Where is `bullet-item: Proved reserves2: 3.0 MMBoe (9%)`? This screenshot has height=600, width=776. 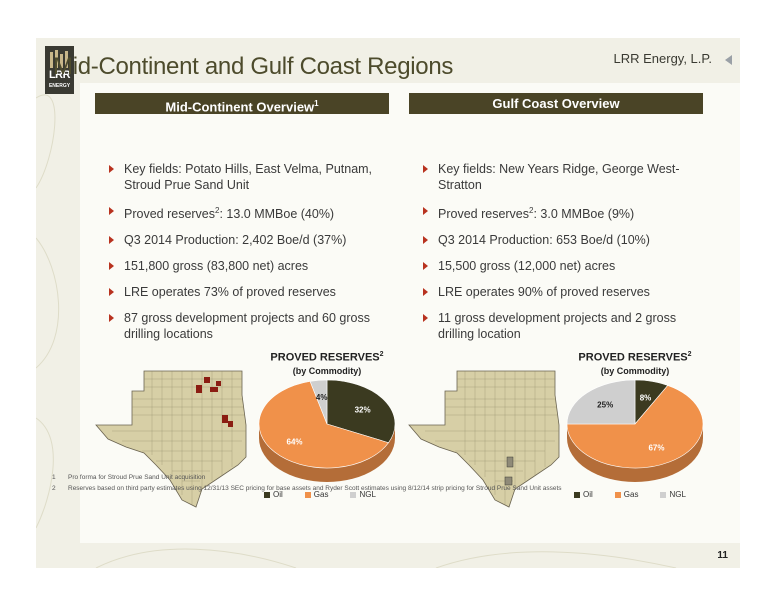 bullet-item: Proved reserves2: 3.0 MMBoe (9%) is located at coordinates (555, 212).